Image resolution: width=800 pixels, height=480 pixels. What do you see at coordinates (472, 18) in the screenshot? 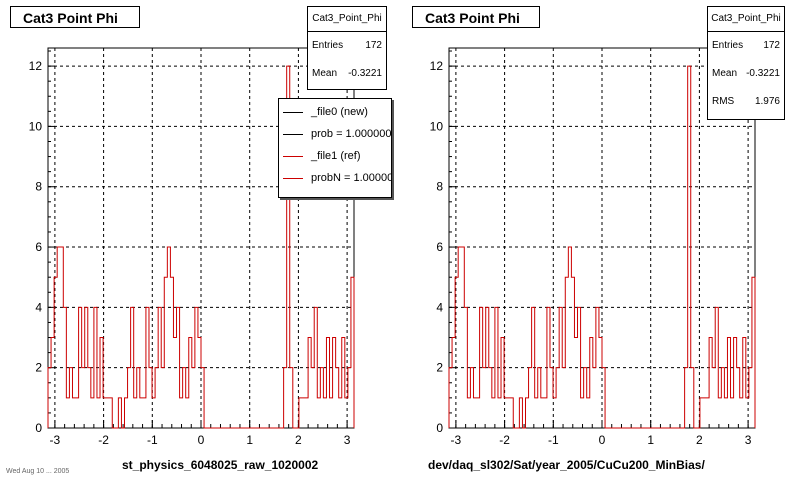
I see `right-title-text: Cat3 Point Phi` at bounding box center [472, 18].